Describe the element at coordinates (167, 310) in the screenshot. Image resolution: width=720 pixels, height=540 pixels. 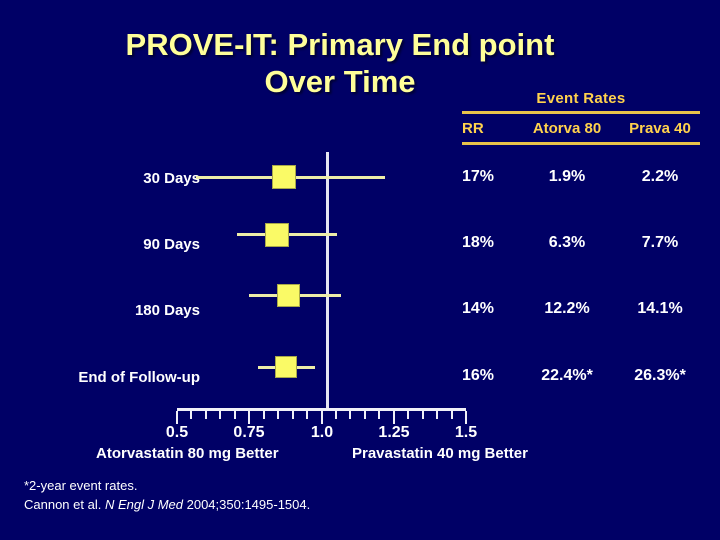
I see `plot-row-label-180-days: 180 Days` at that location.